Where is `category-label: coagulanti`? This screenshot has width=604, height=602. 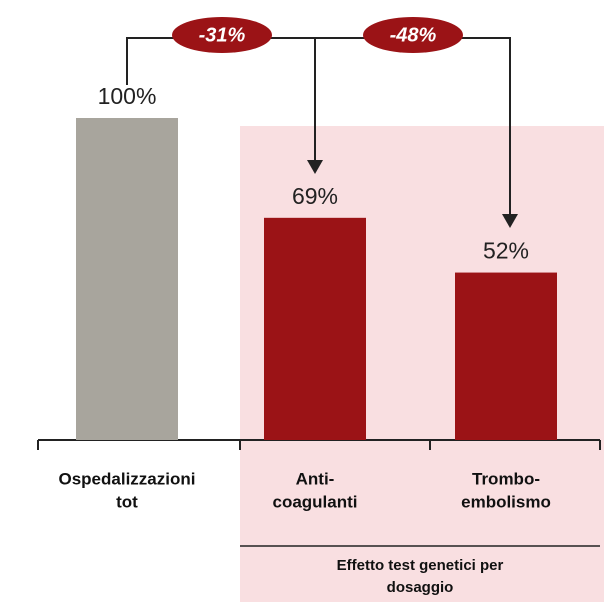
category-label: coagulanti is located at coordinates (314, 501).